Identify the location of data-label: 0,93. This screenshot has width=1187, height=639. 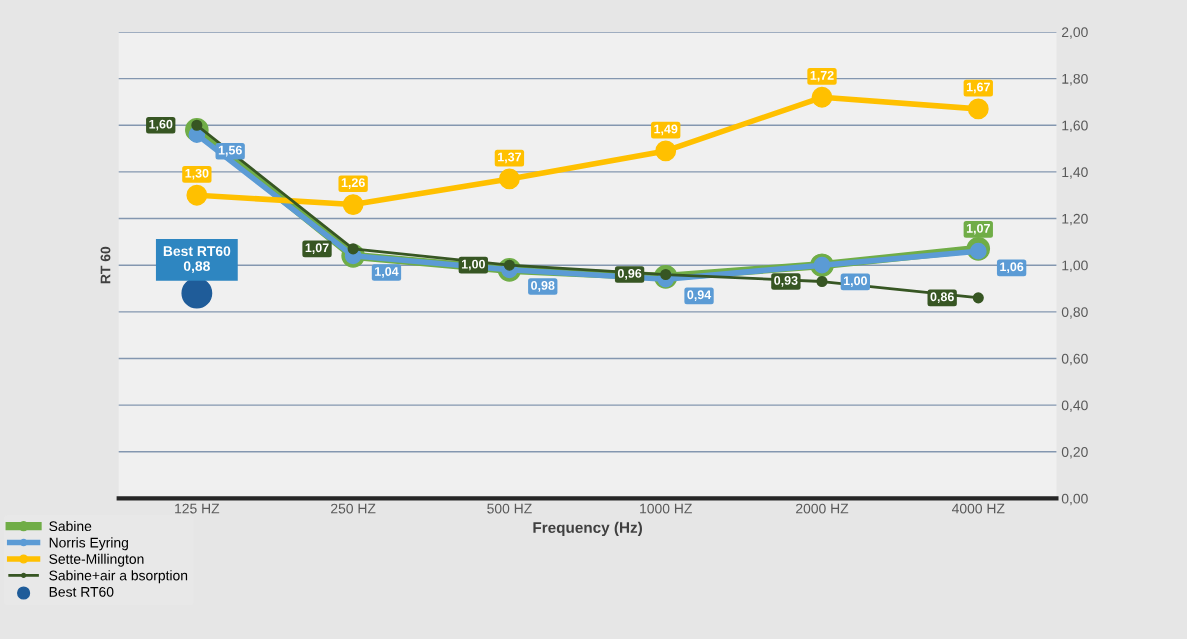
(786, 281).